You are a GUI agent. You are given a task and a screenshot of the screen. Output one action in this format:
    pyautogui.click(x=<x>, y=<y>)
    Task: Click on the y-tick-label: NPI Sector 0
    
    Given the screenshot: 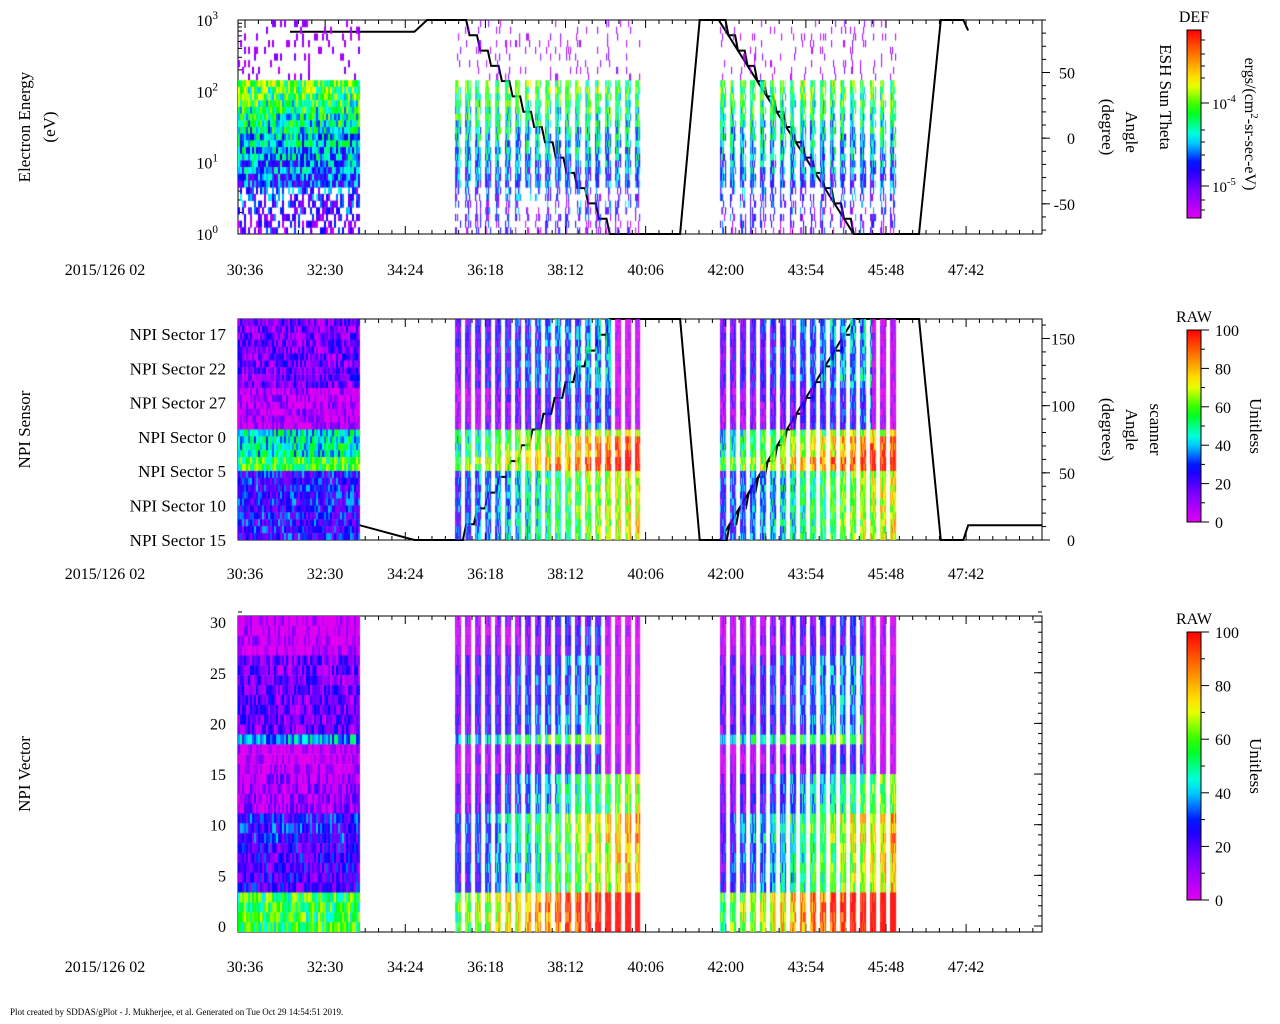 What is the action you would take?
    pyautogui.click(x=182, y=437)
    